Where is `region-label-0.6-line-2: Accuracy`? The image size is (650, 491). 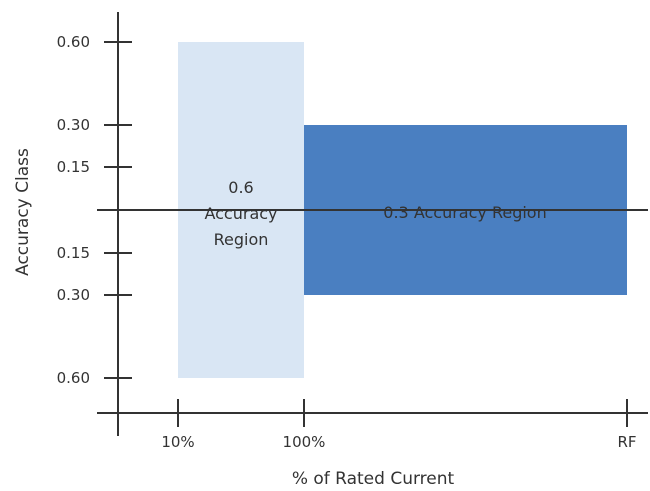 region-label-0.6-line-2: Accuracy is located at coordinates (240, 213).